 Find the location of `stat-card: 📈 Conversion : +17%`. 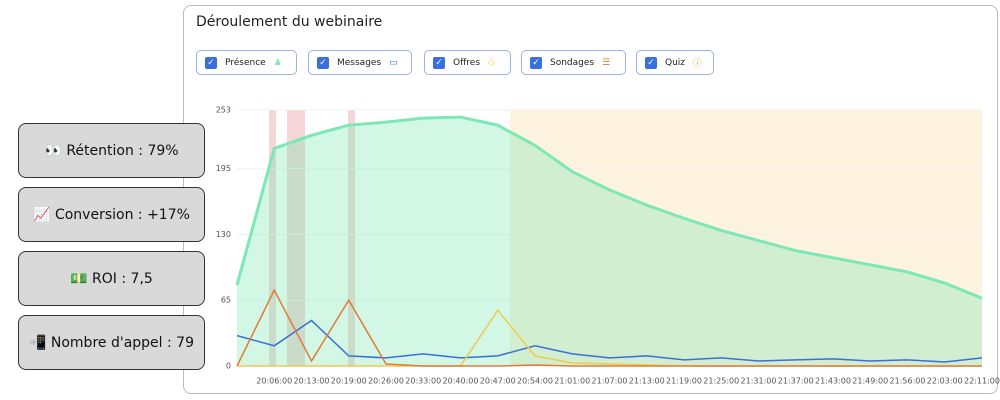

stat-card: 📈 Conversion : +17% is located at coordinates (111, 214).